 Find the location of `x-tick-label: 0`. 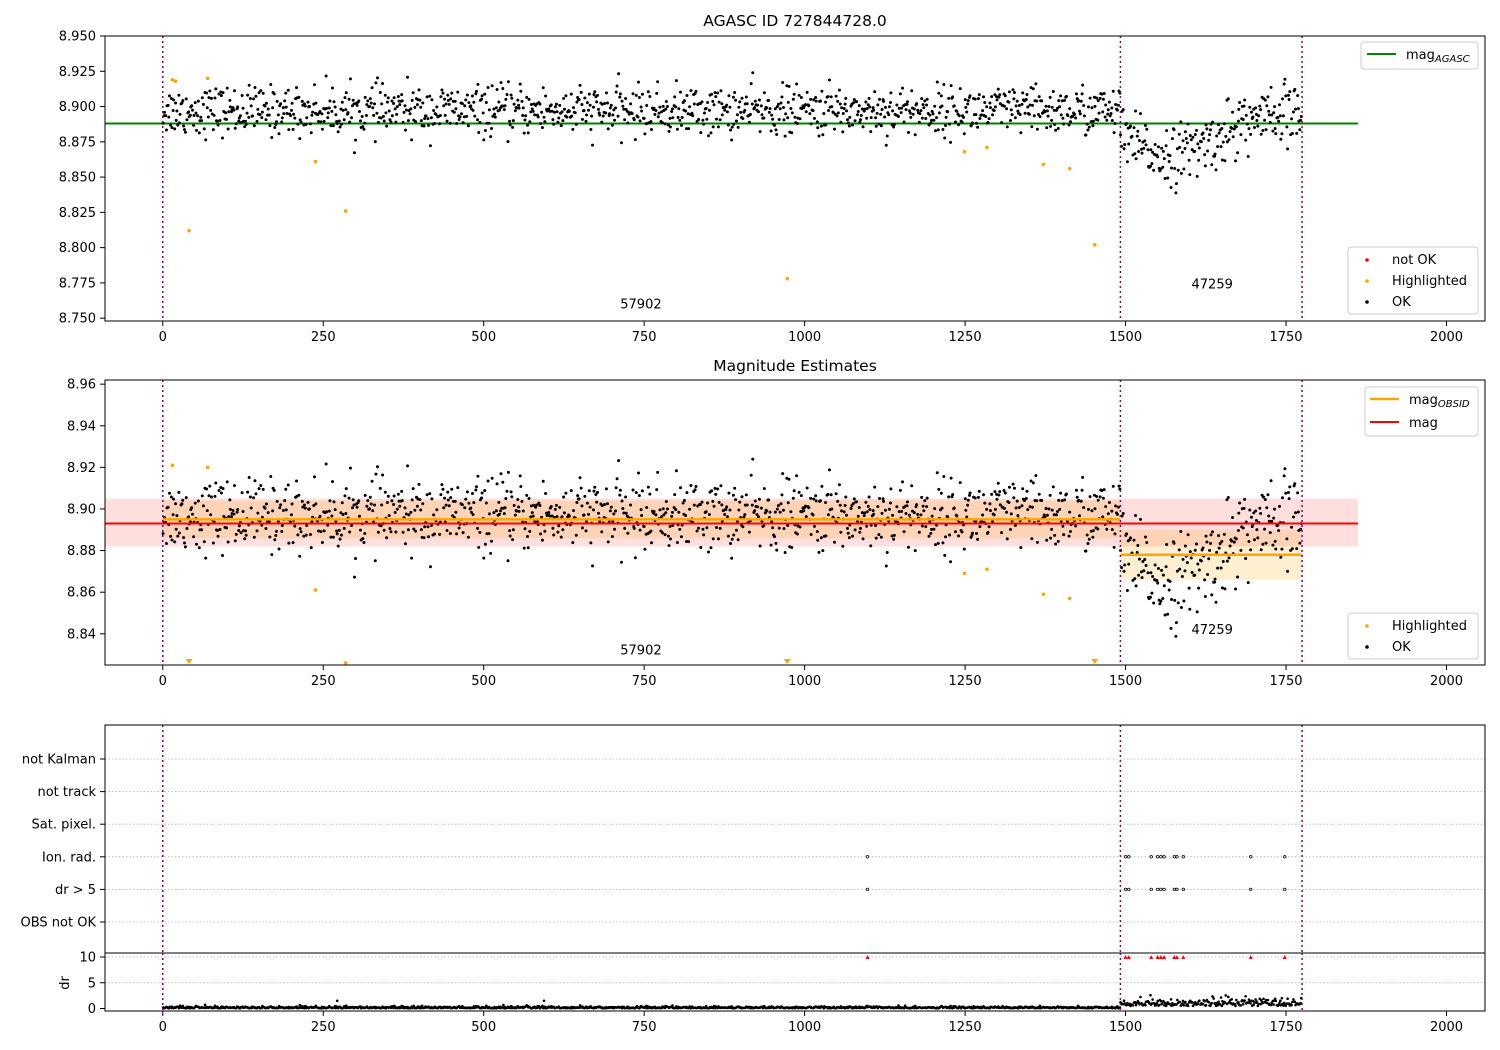

x-tick-label: 0 is located at coordinates (163, 337).